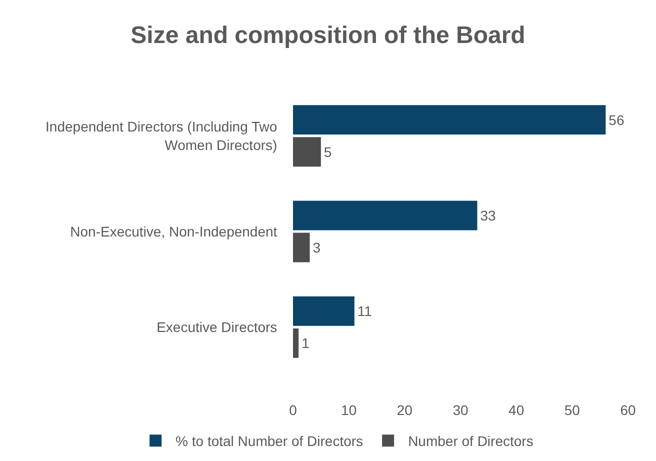 The width and height of the screenshot is (656, 461). What do you see at coordinates (328, 152) in the screenshot?
I see `data-label: 5` at bounding box center [328, 152].